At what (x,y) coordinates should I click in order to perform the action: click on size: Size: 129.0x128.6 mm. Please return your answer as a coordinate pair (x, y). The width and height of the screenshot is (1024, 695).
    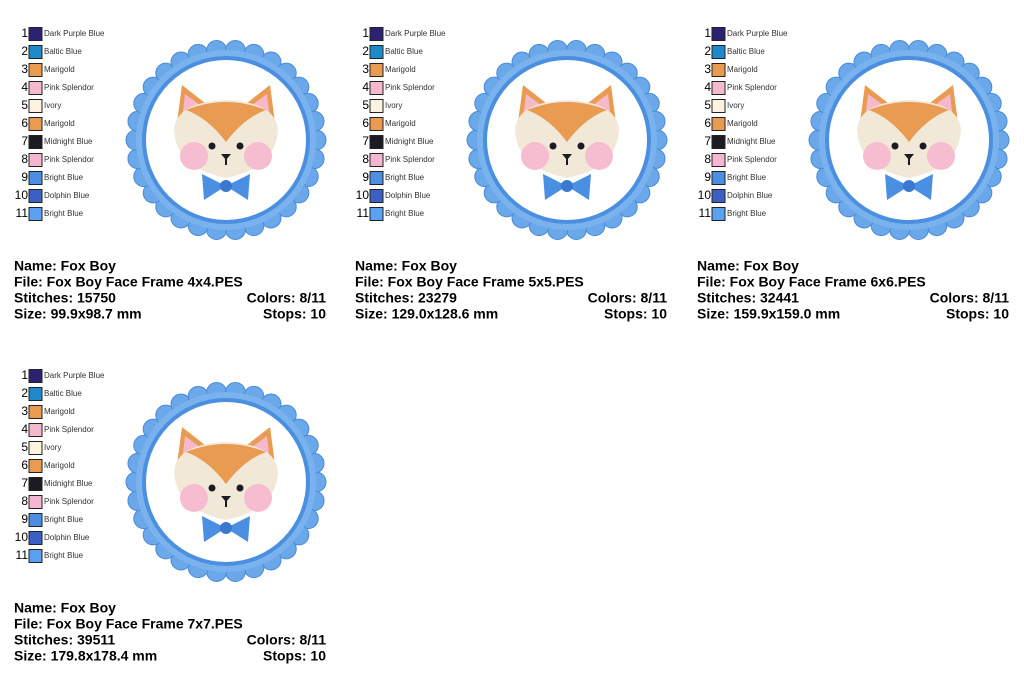
    Looking at the image, I should click on (426, 314).